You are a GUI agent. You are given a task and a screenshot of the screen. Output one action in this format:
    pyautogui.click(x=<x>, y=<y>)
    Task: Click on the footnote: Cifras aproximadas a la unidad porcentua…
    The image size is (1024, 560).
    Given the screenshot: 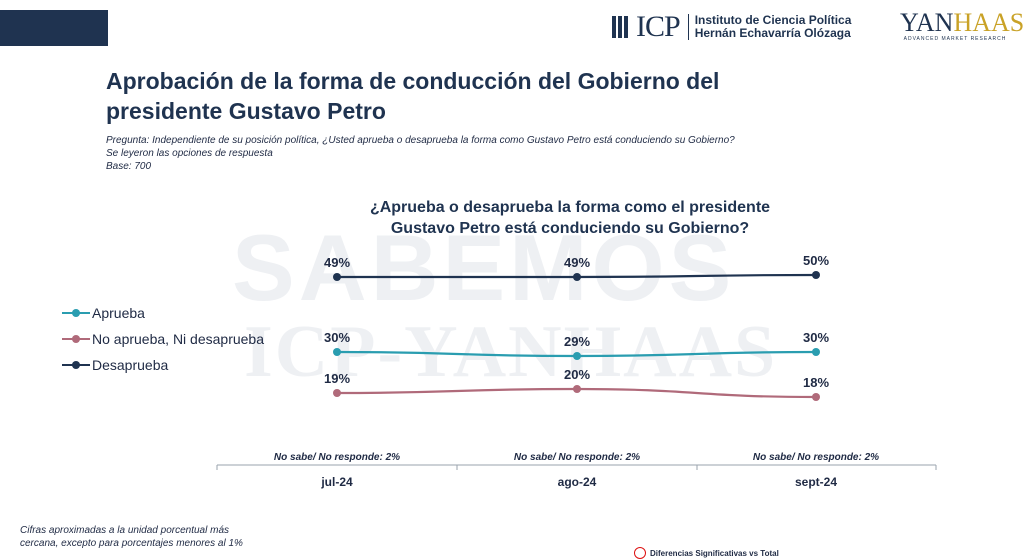 What is the action you would take?
    pyautogui.click(x=170, y=537)
    